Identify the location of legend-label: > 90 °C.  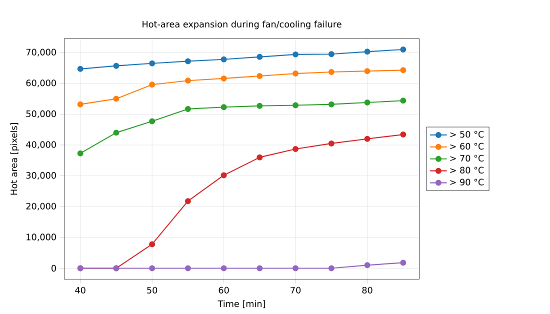
(467, 182).